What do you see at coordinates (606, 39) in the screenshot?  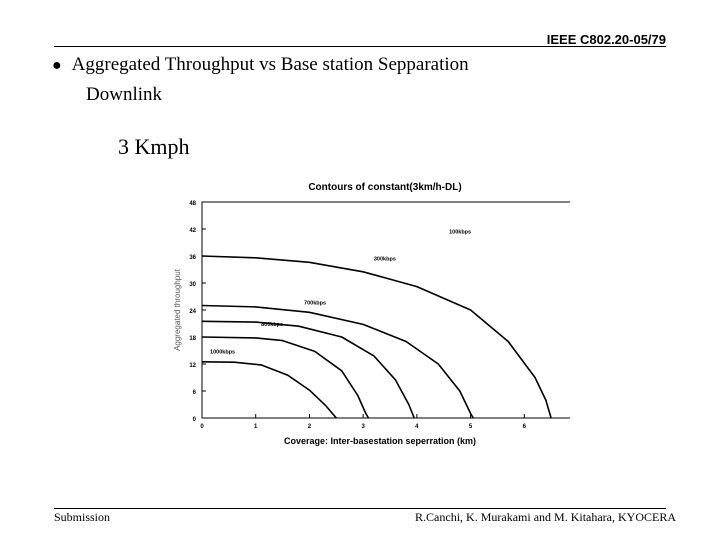 I see `document-id: IEEE C802.20-05/79` at bounding box center [606, 39].